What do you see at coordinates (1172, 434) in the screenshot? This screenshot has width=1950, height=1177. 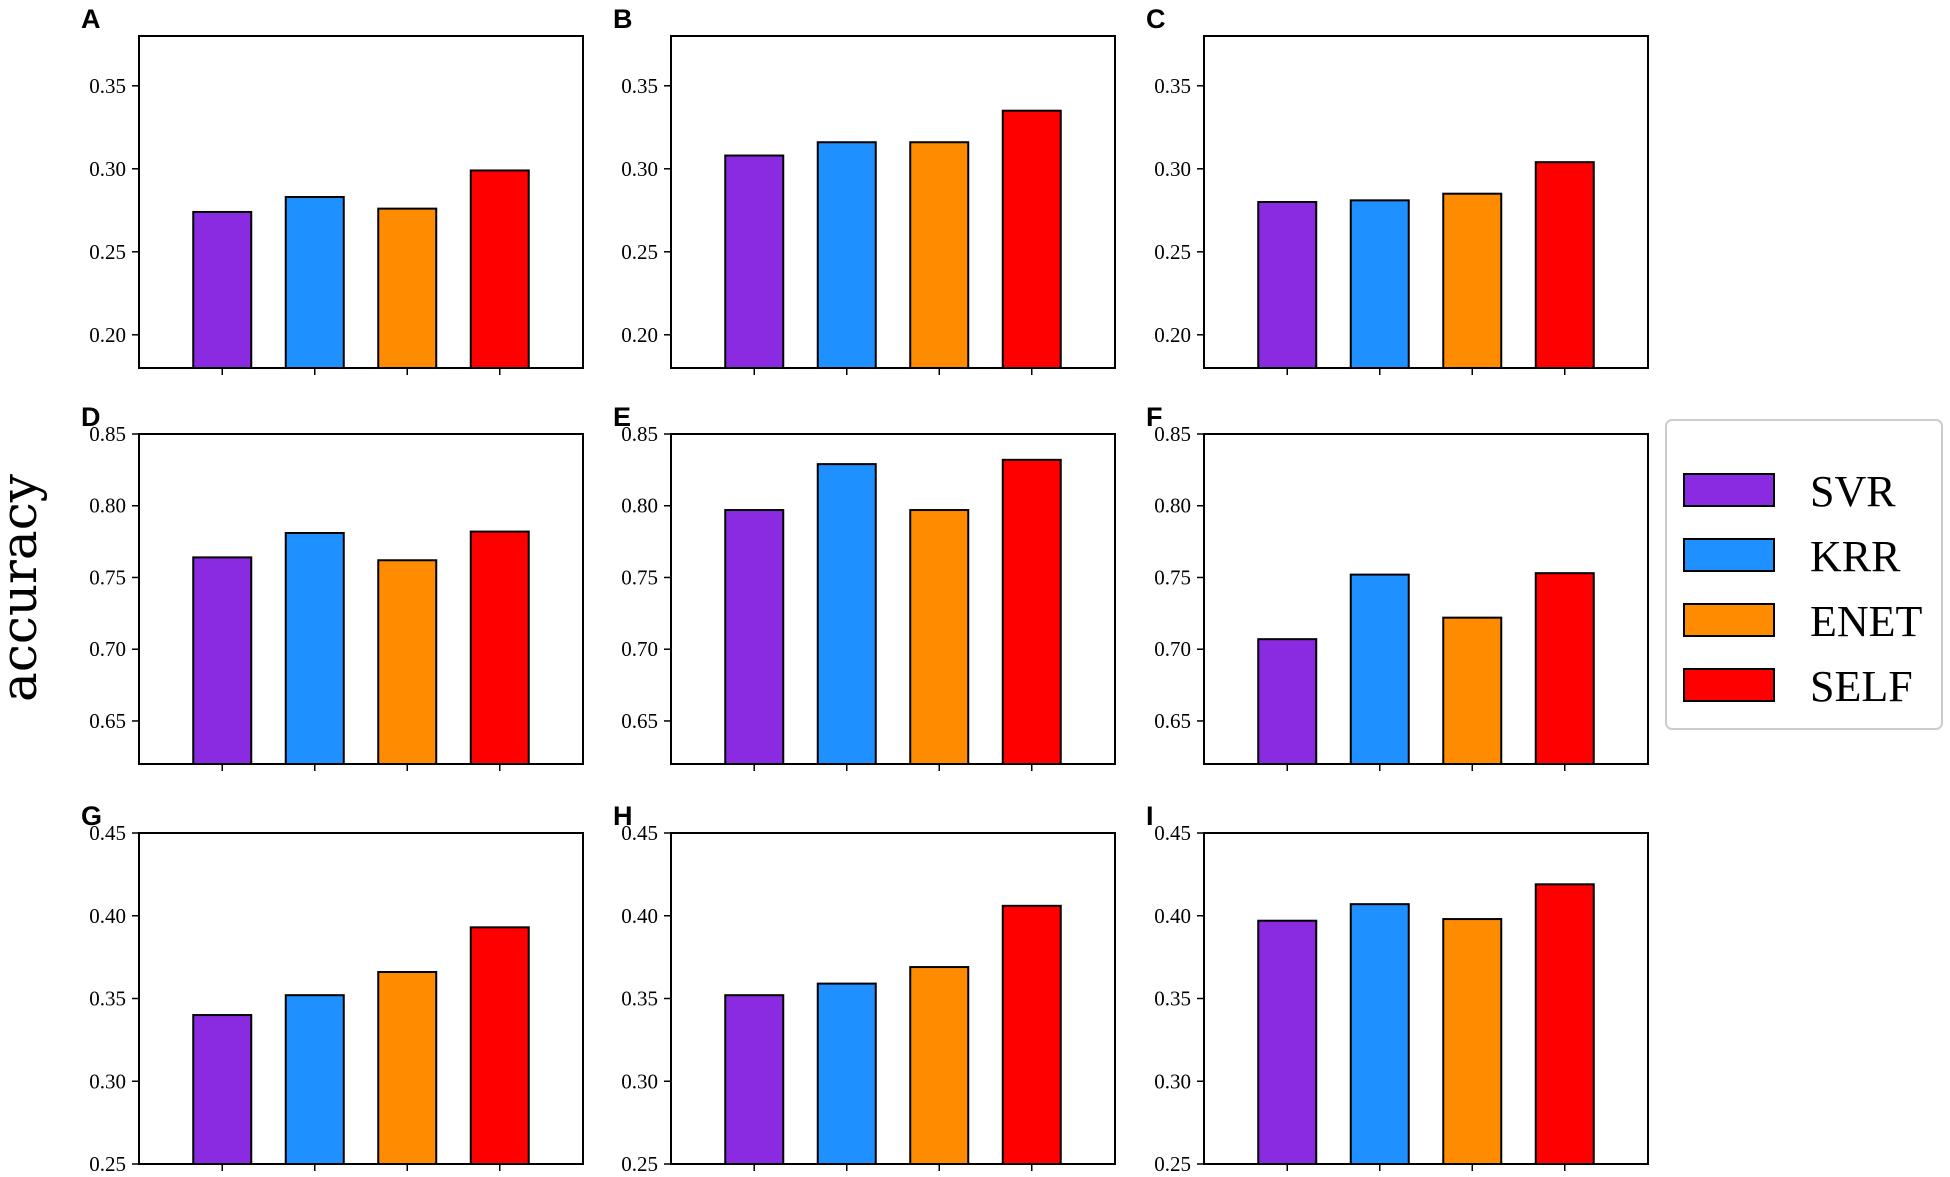 I see `y-tick-label-f: 0.85` at bounding box center [1172, 434].